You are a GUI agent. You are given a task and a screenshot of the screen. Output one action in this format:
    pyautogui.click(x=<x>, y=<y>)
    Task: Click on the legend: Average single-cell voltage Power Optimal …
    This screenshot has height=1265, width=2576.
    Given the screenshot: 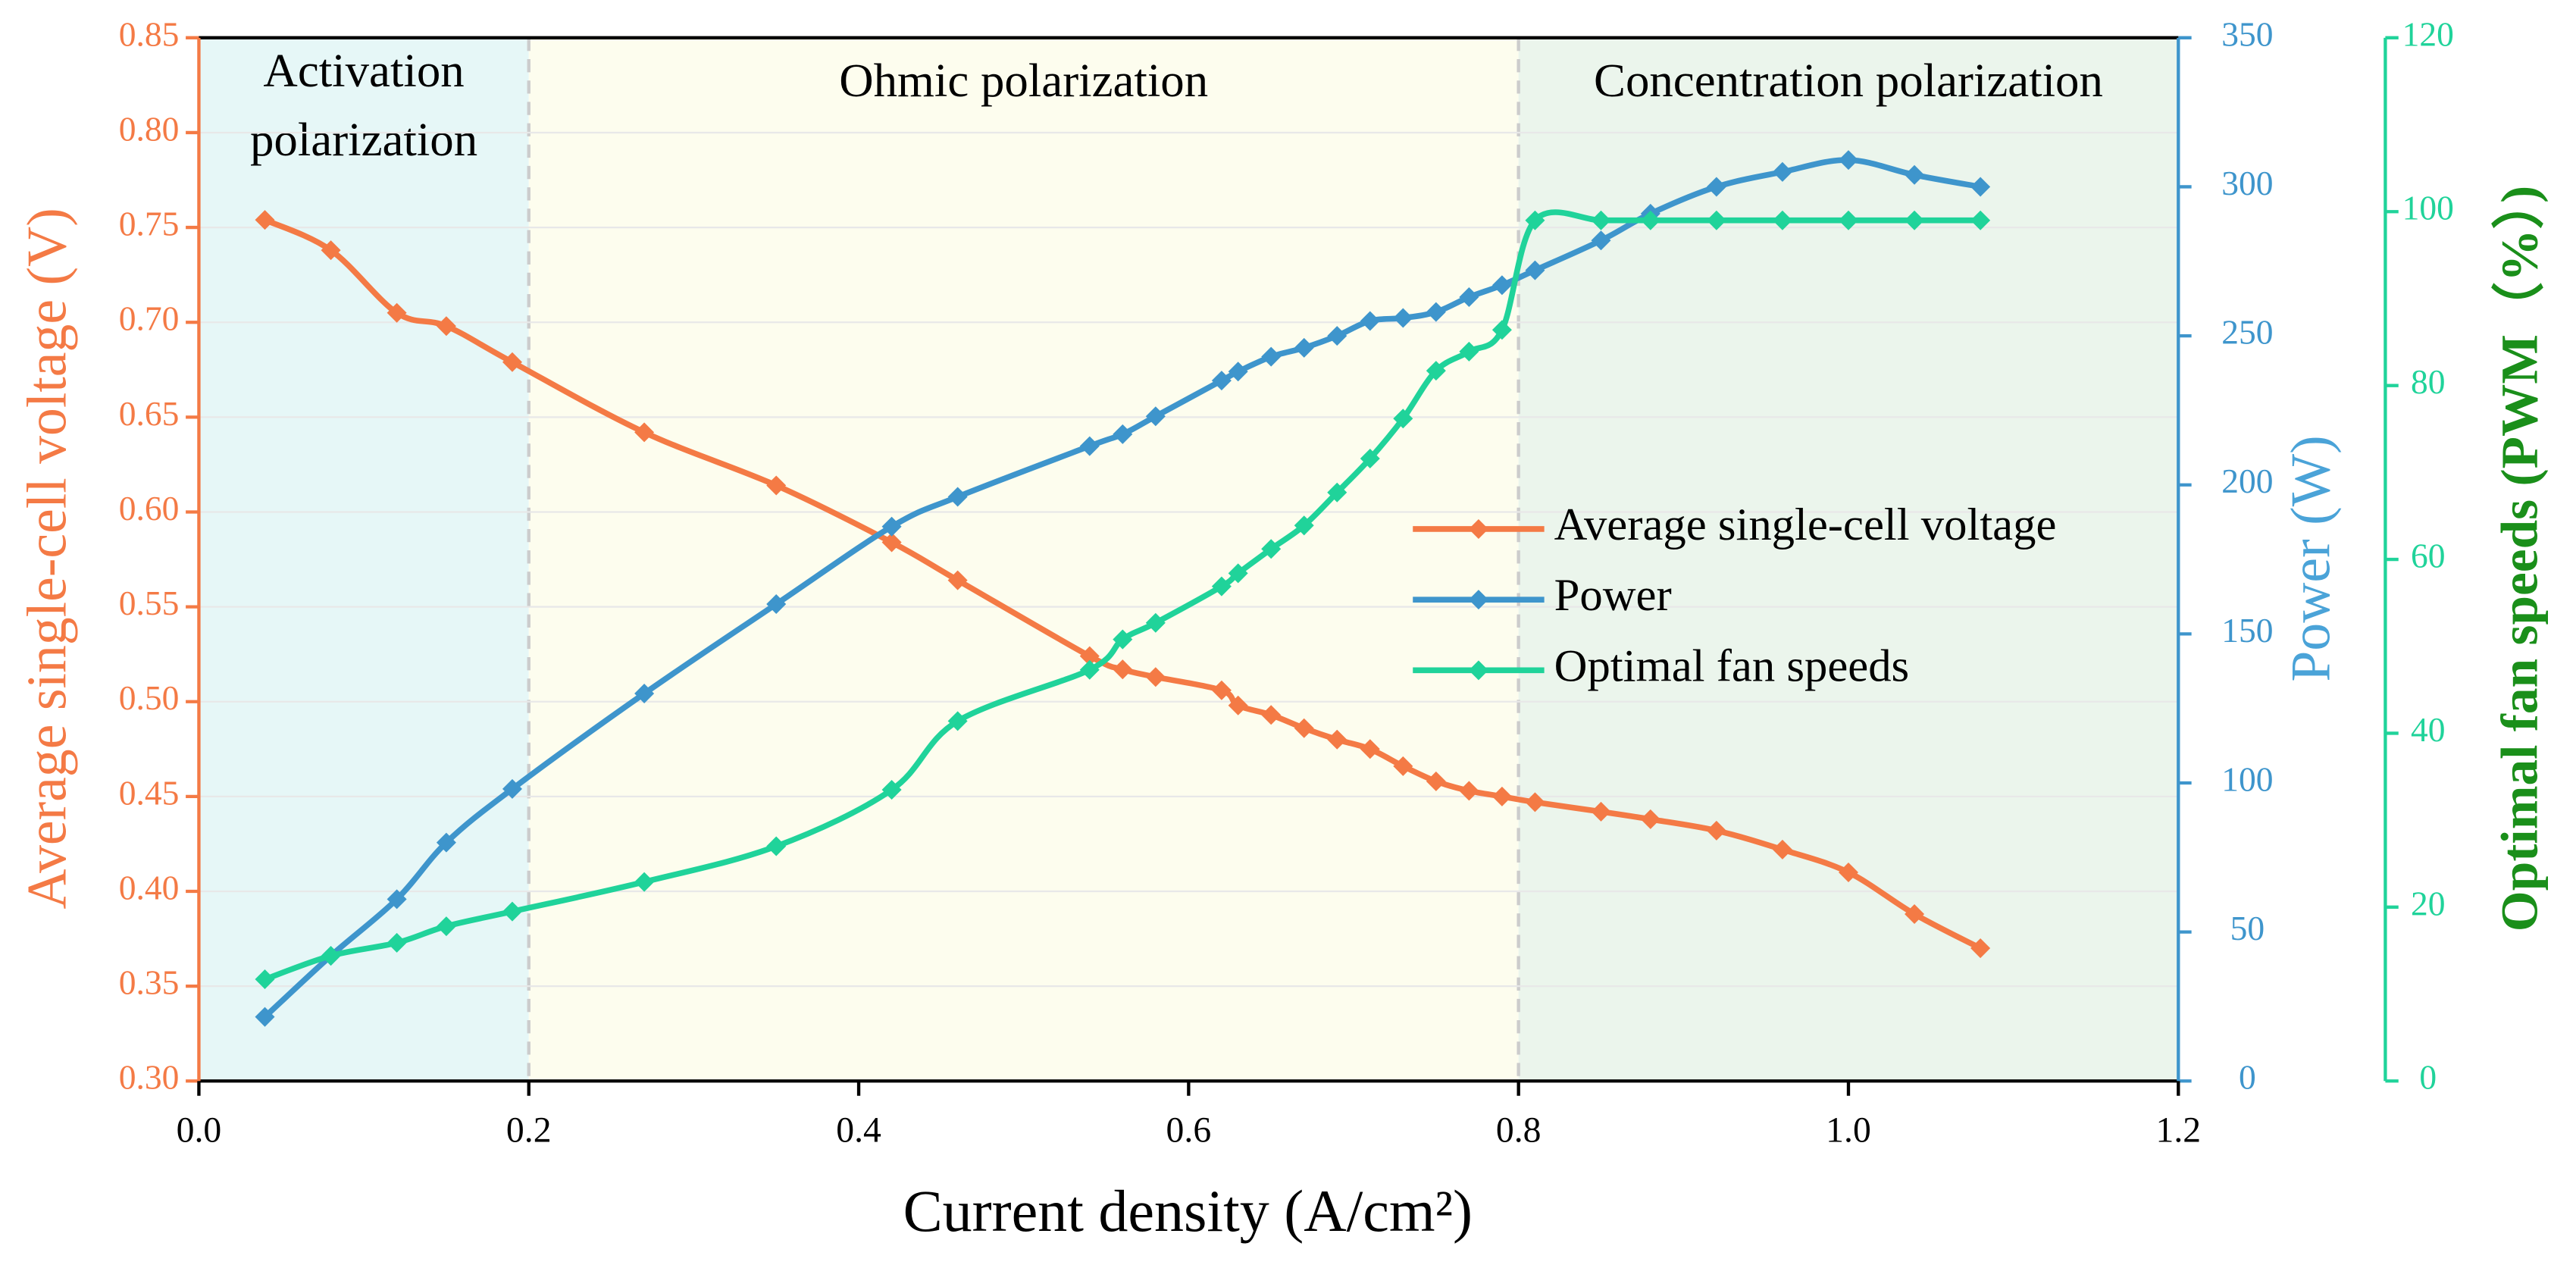 What is the action you would take?
    pyautogui.click(x=1734, y=595)
    